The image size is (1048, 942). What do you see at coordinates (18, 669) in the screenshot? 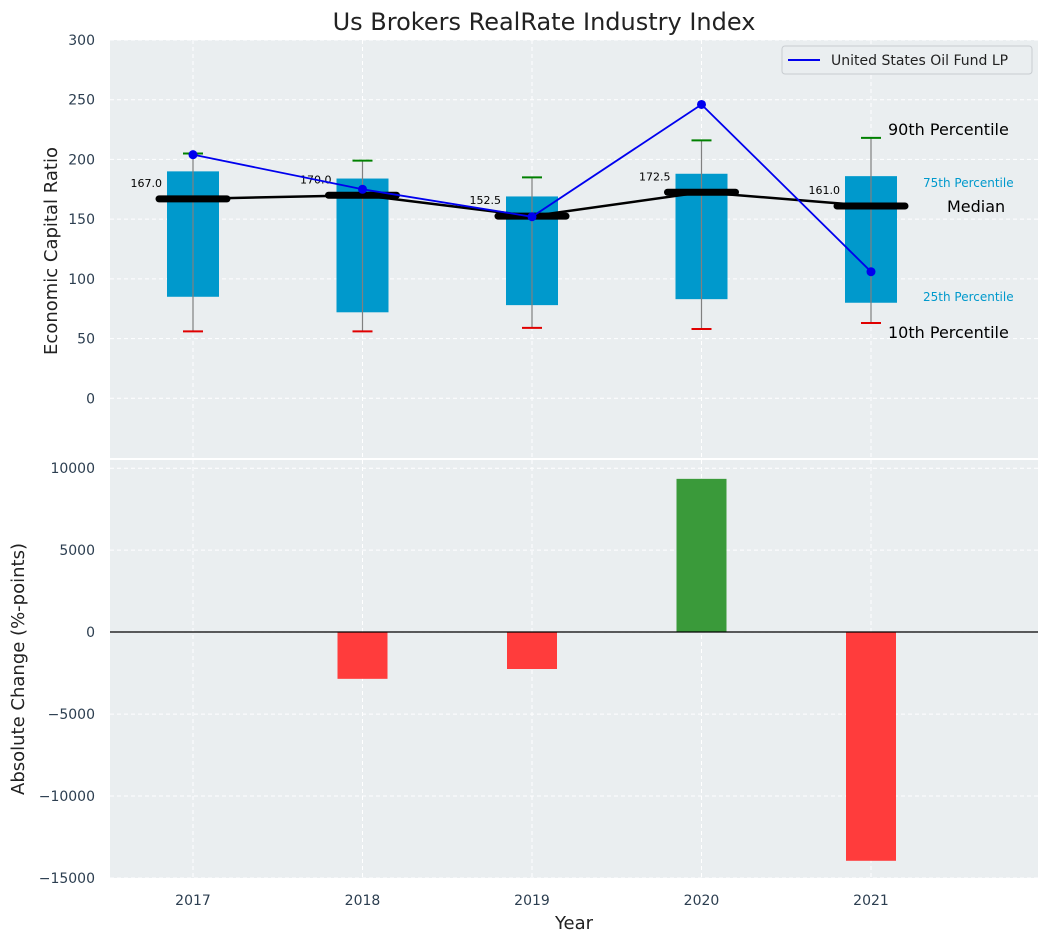
I see `bottom-y-axis-label: Absolute Change (%-points)` at bounding box center [18, 669].